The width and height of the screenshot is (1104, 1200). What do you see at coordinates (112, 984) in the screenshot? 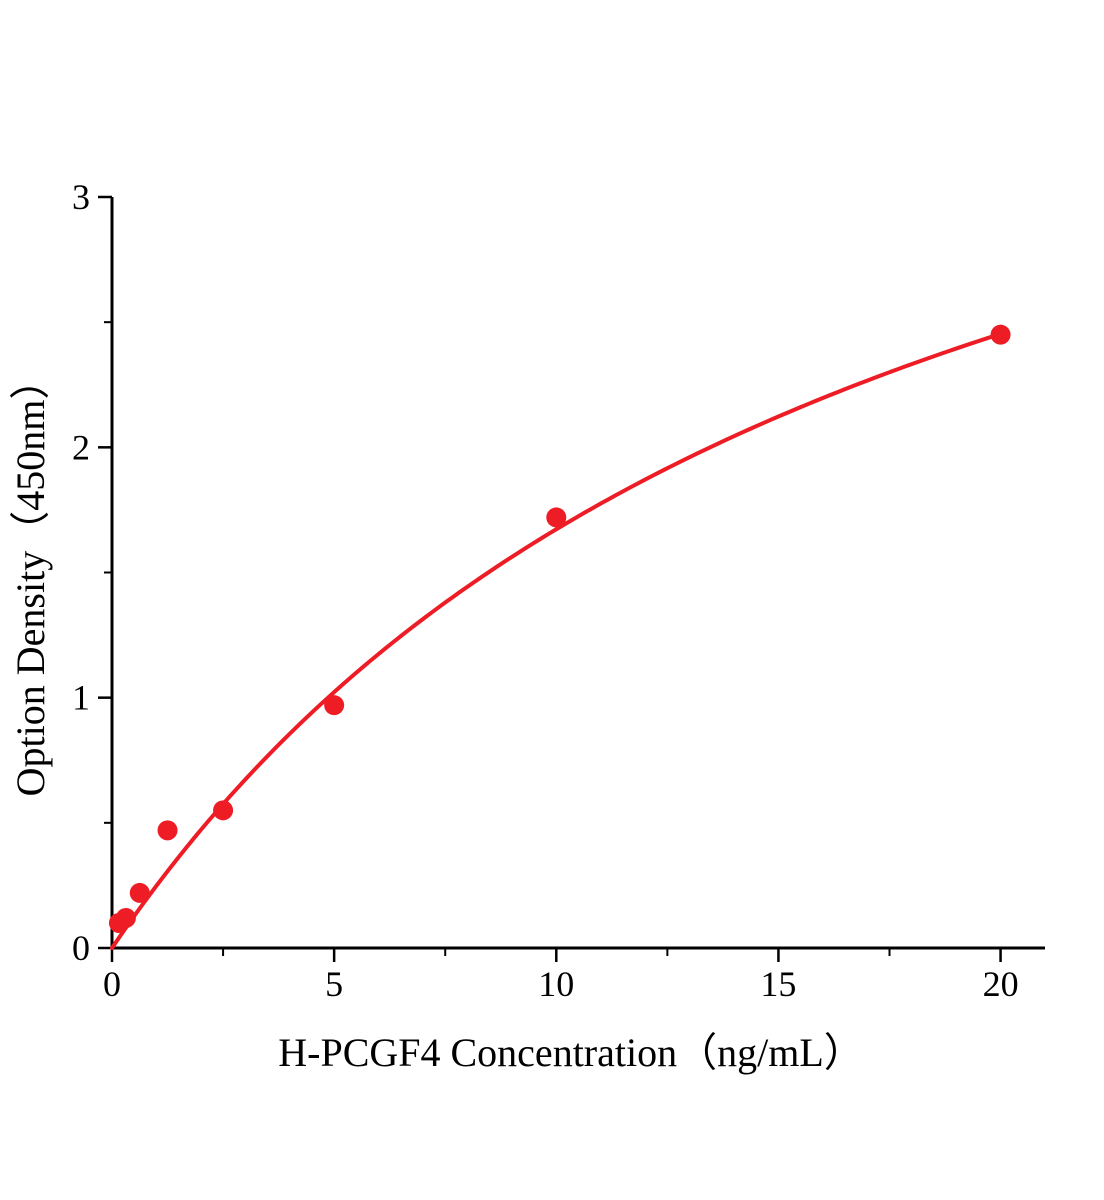
I see `x-tick-label: 0` at bounding box center [112, 984].